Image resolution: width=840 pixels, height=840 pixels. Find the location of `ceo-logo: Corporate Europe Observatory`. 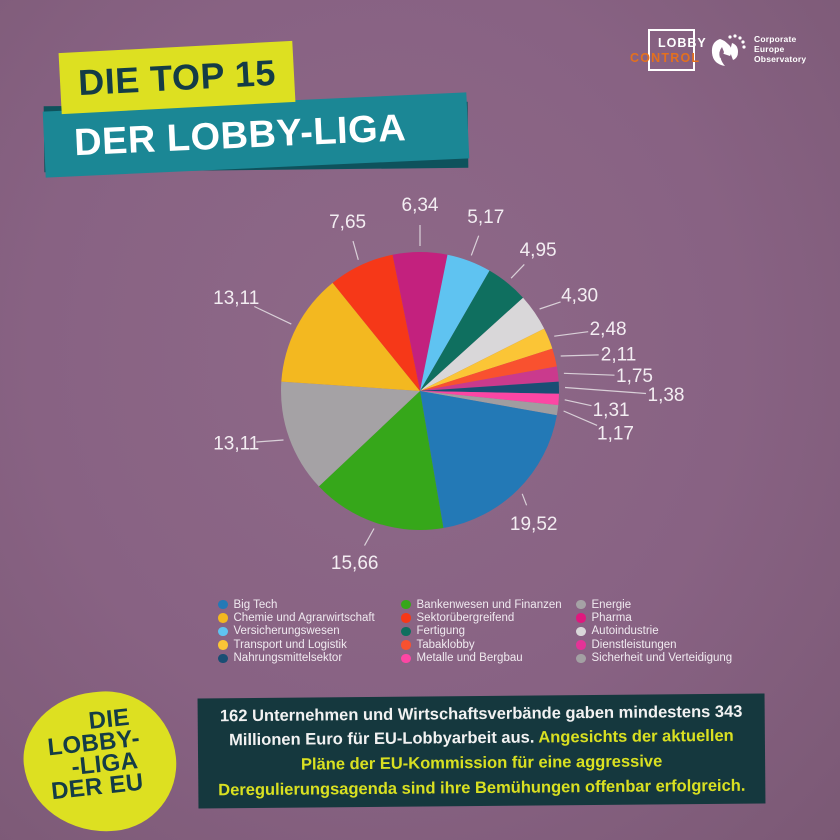

ceo-logo: Corporate Europe Observatory is located at coordinates (756, 49).